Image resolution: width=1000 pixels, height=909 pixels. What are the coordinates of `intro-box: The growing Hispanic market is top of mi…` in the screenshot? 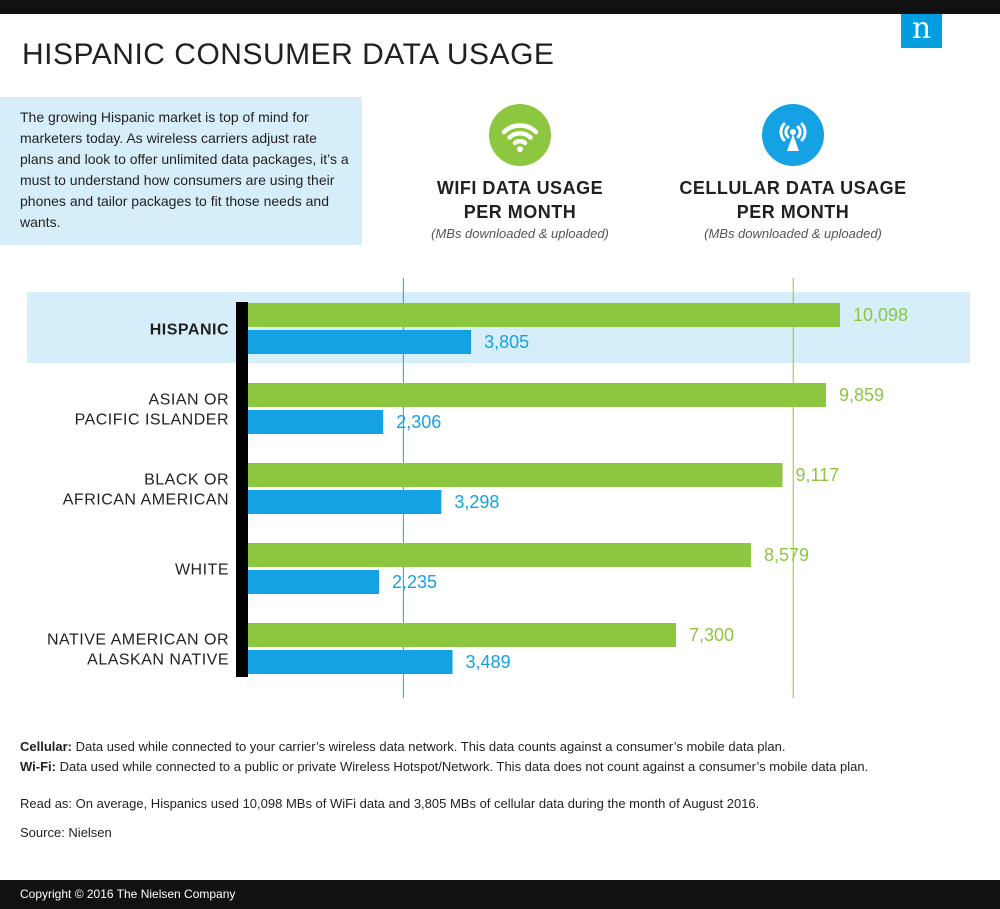 It's located at (181, 171).